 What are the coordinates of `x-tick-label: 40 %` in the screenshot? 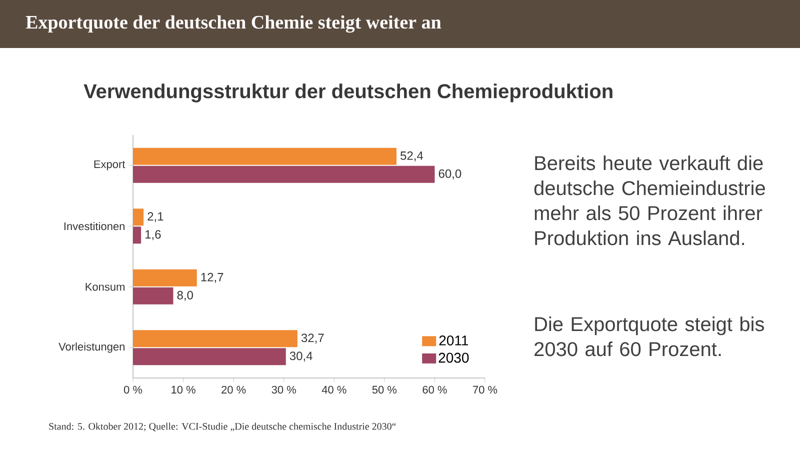 It's located at (334, 390).